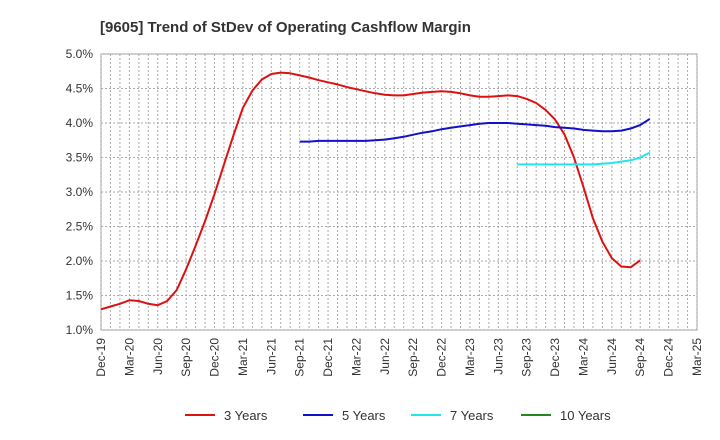 The width and height of the screenshot is (720, 440). What do you see at coordinates (555, 357) in the screenshot?
I see `x-tick-label: Dec-23` at bounding box center [555, 357].